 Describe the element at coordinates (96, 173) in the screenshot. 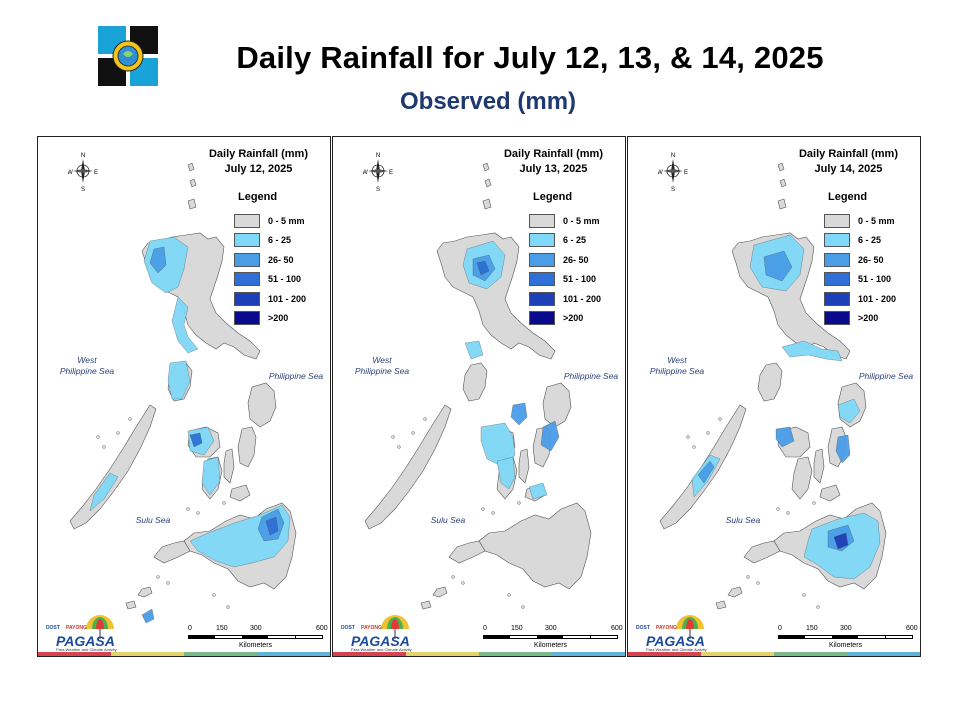

I see `compass-east: E` at that location.